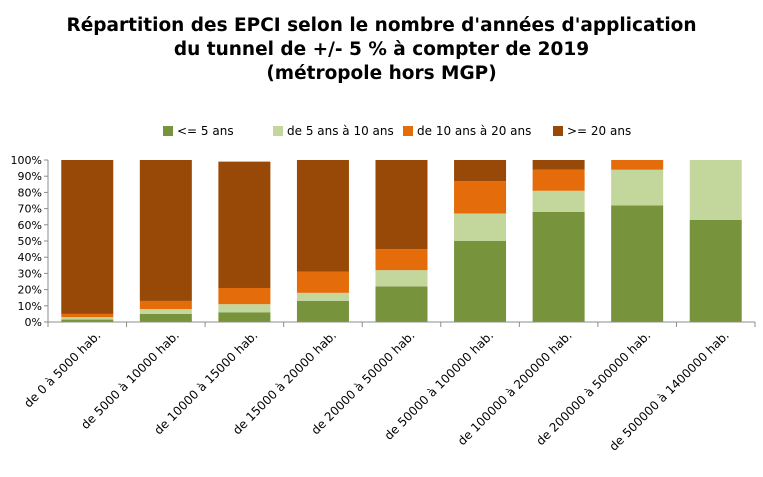 This screenshot has width=763, height=477. I want to click on y-tick-label: 10%, so click(30, 306).